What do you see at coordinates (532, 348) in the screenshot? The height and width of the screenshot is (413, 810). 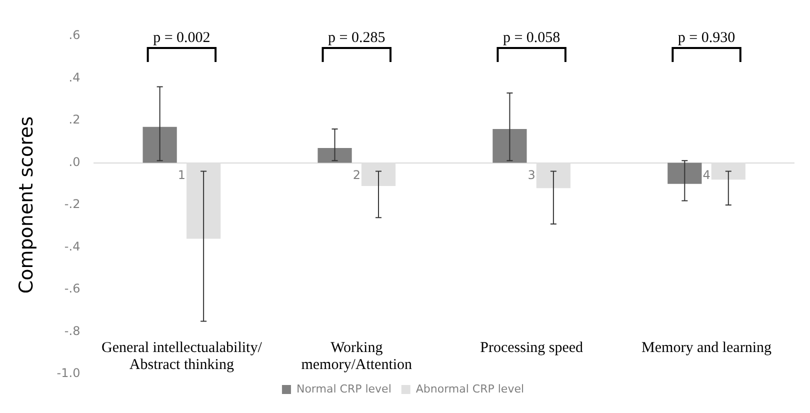 I see `annotation: Processing speed` at bounding box center [532, 348].